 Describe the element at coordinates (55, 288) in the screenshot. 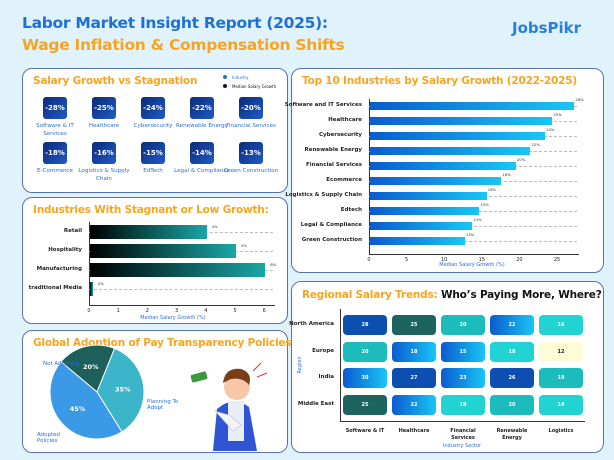

I see `category-label: traditional Media` at that location.